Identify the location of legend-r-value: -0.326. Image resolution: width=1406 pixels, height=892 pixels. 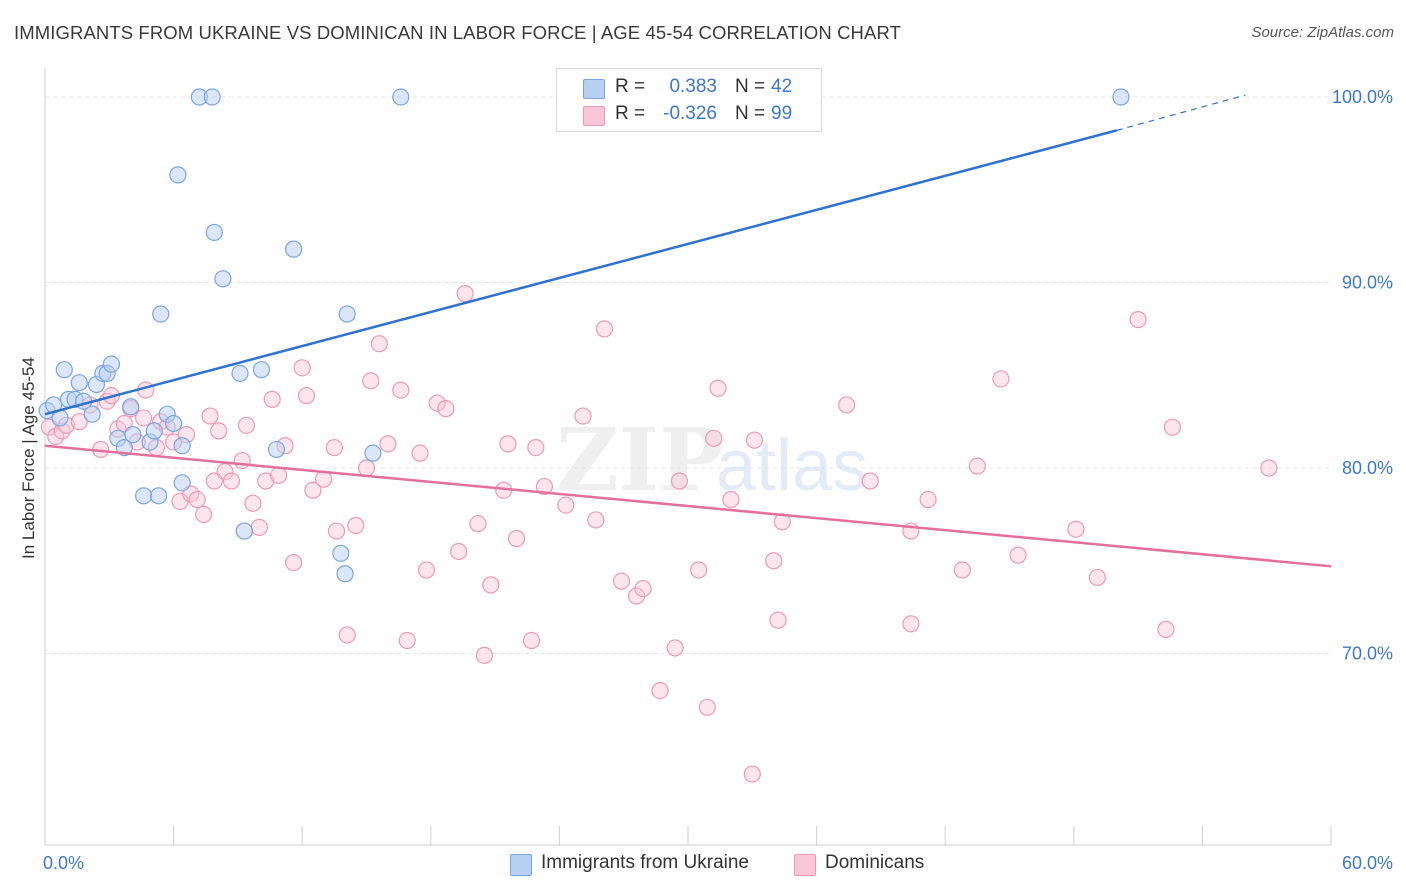
(690, 113).